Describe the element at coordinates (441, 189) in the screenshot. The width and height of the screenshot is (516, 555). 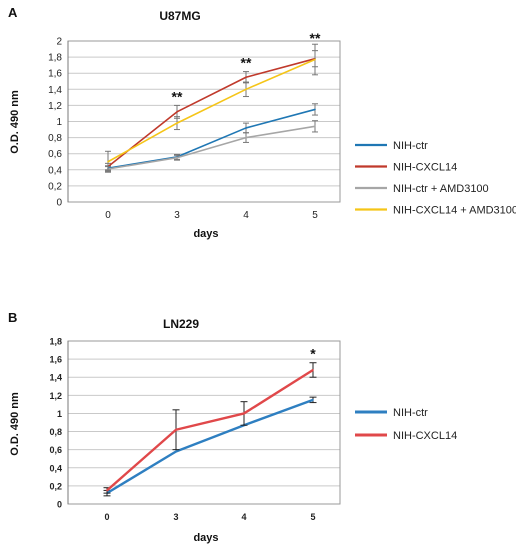
I see `legend-label: NIH-ctr + AMD3100` at that location.